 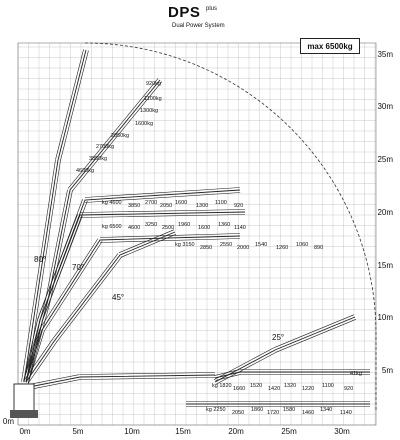 What do you see at coordinates (289, 410) in the screenshot?
I see `load-label: 1580` at bounding box center [289, 410].